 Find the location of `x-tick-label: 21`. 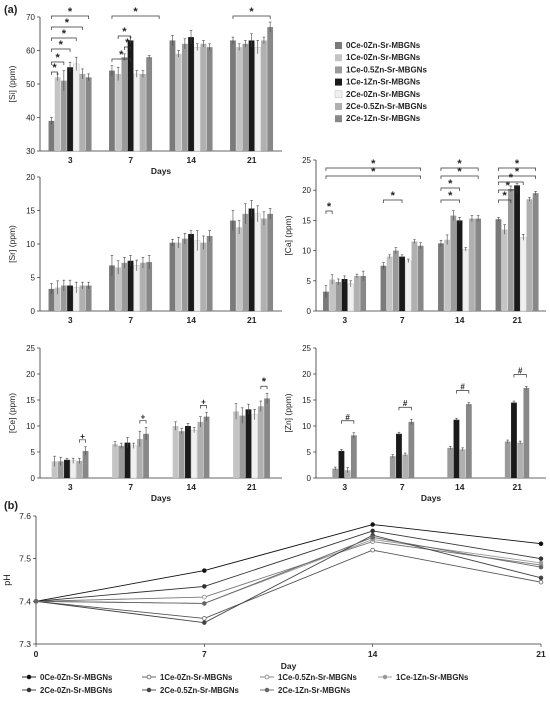

x-tick-label: 21 is located at coordinates (518, 320).